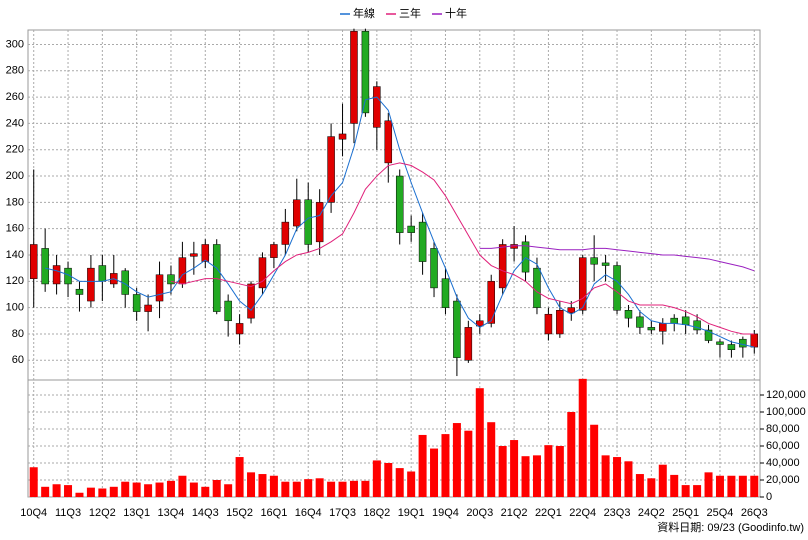  Describe the element at coordinates (754, 513) in the screenshot. I see `x-tick-label: 26Q3` at that location.